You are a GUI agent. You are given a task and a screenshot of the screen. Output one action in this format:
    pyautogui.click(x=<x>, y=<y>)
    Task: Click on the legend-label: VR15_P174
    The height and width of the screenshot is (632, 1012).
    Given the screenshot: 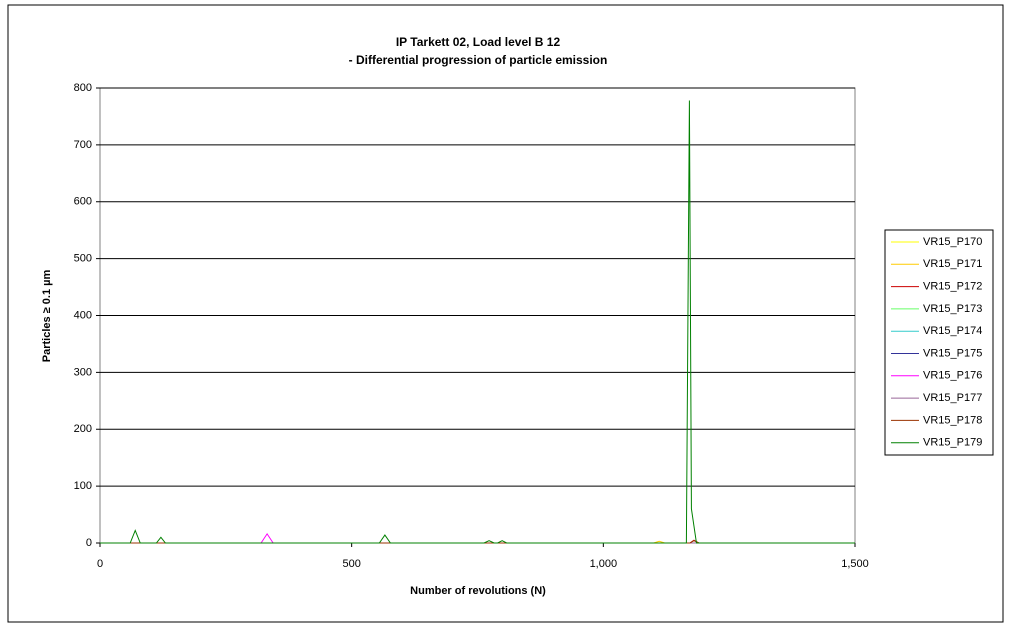 What is the action you would take?
    pyautogui.click(x=952, y=331)
    